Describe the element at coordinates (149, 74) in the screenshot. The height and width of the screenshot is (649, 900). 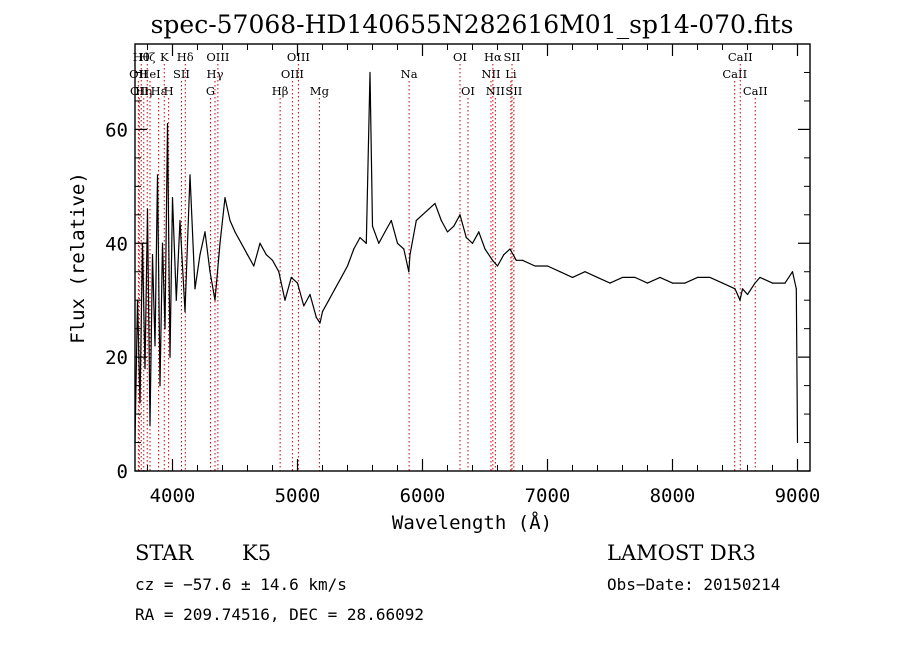
I see `line-label-5: HeI` at that location.